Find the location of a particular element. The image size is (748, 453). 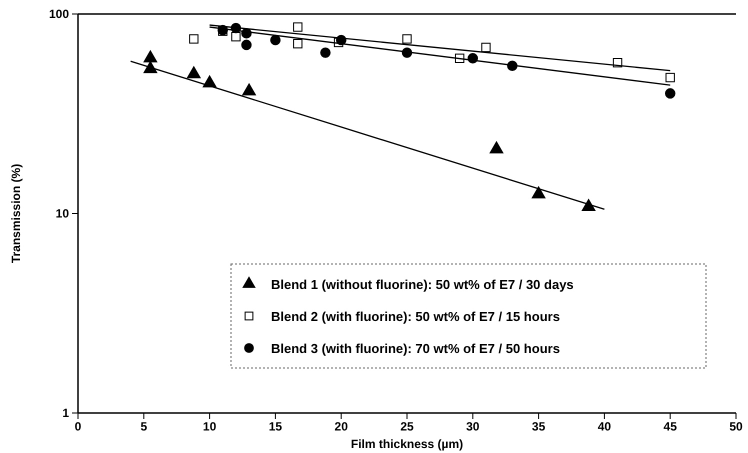

y-tick-label: 10 is located at coordinates (63, 213).